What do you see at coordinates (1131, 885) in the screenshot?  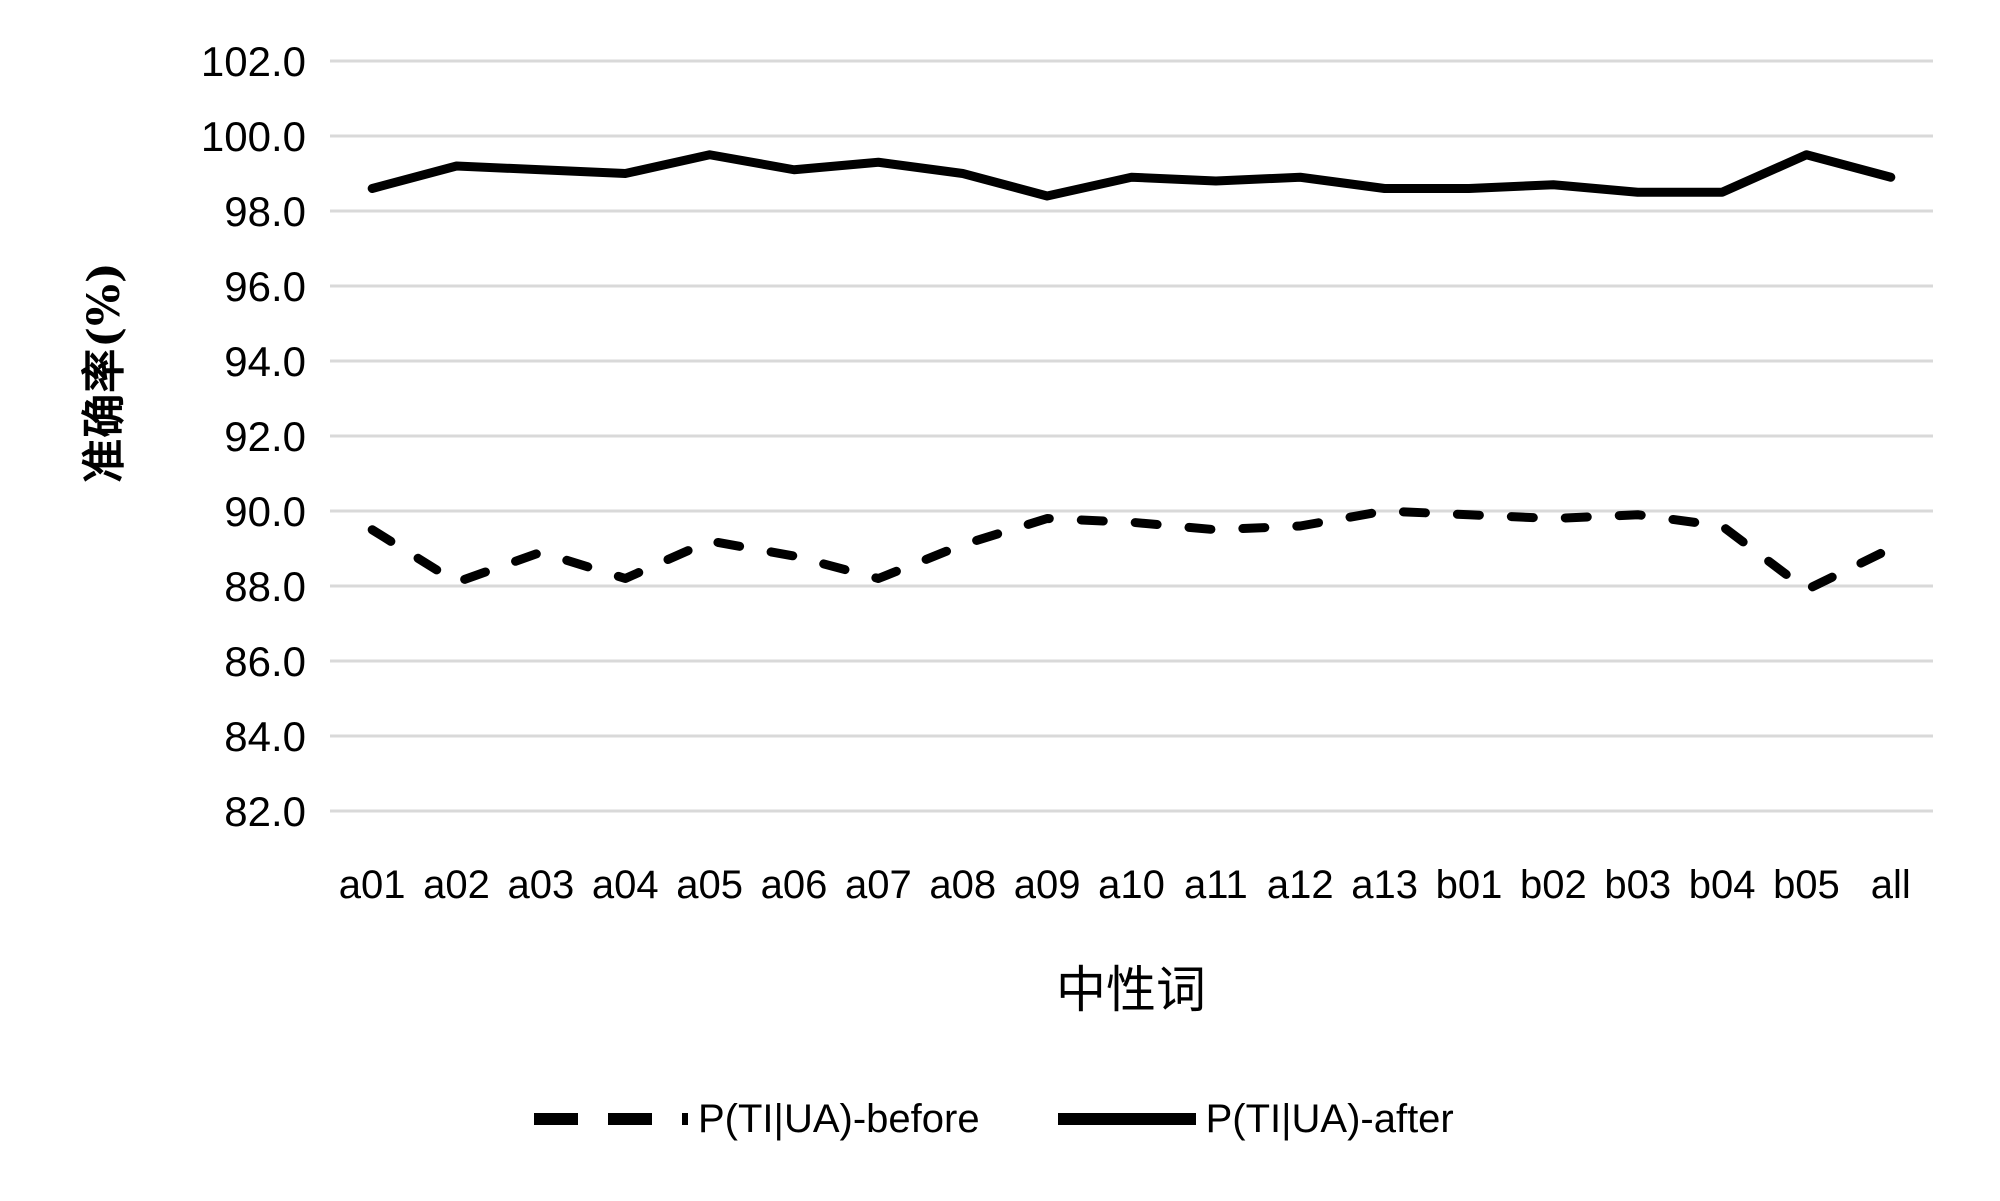 I see `x-tick-label: a10` at bounding box center [1131, 885].